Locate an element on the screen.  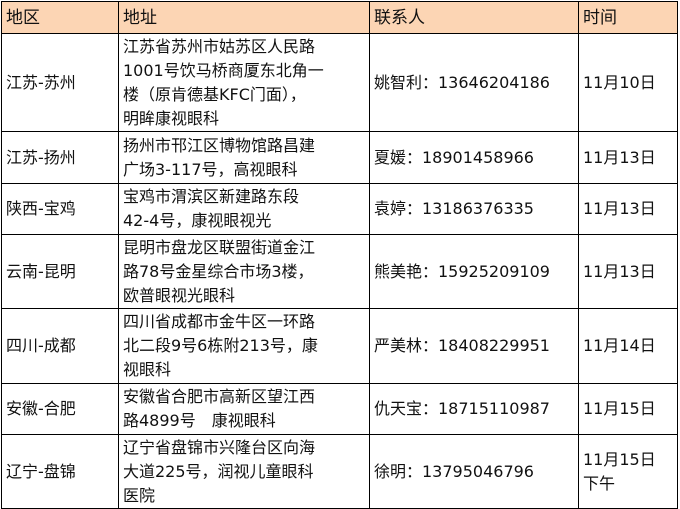
contact-cell: 夏媛：18901458966 is located at coordinates (474, 157).